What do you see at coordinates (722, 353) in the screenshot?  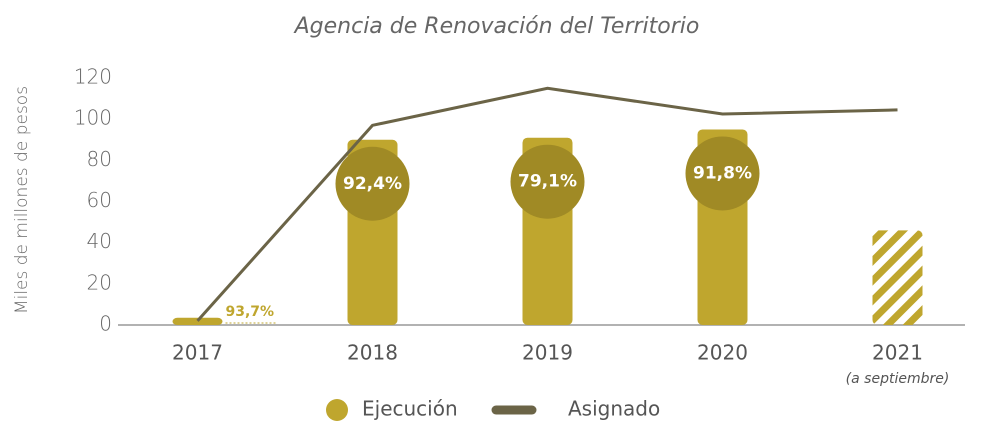 I see `x-tick-label: 2020` at bounding box center [722, 353].